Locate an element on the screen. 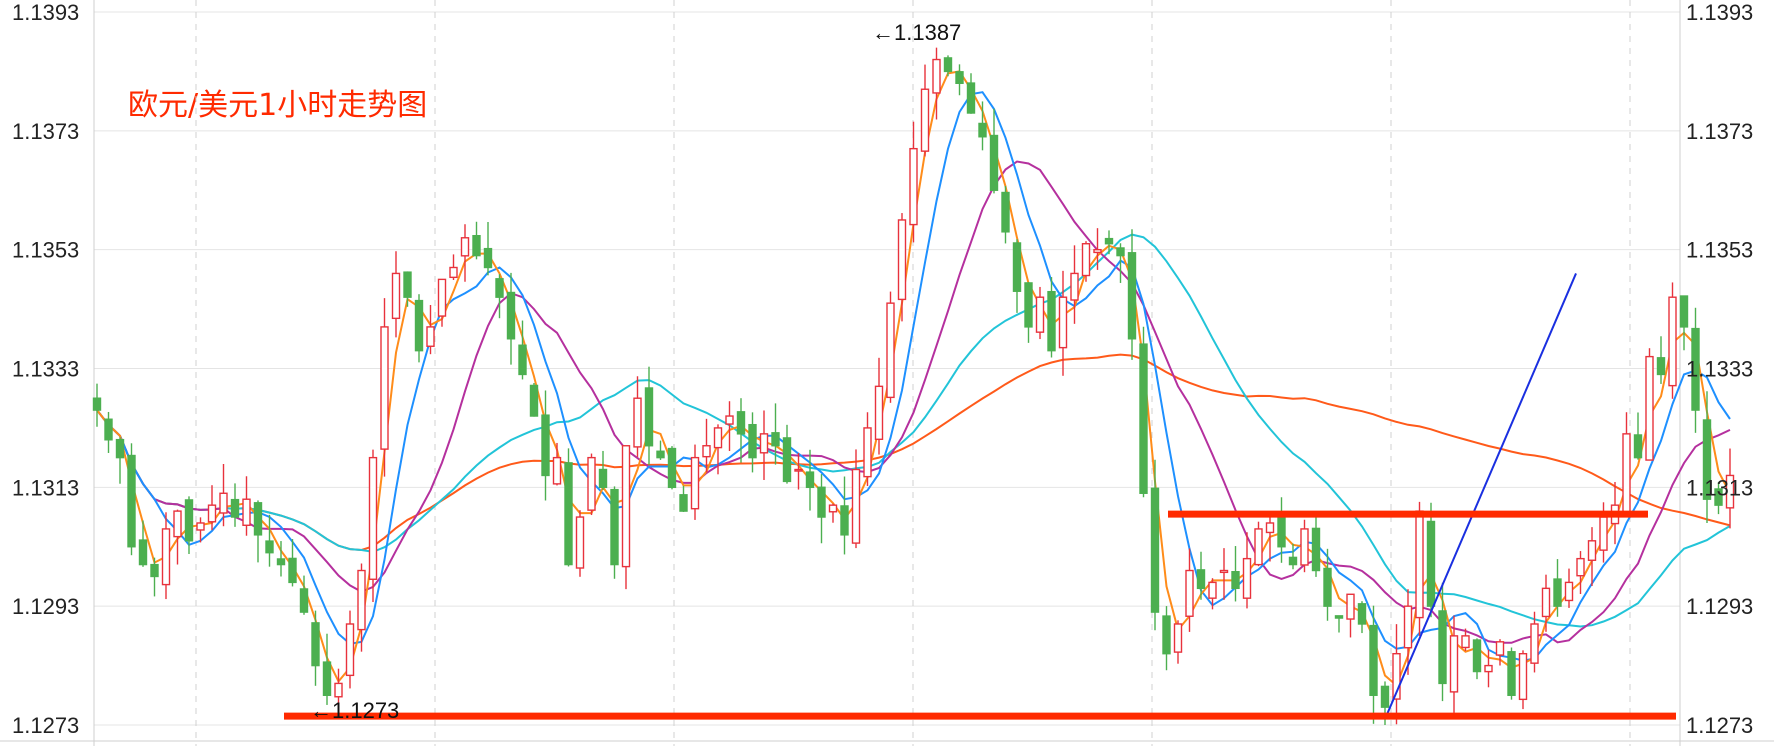 The width and height of the screenshot is (1774, 746). y-tick-label-left: 1.1313 is located at coordinates (45, 487).